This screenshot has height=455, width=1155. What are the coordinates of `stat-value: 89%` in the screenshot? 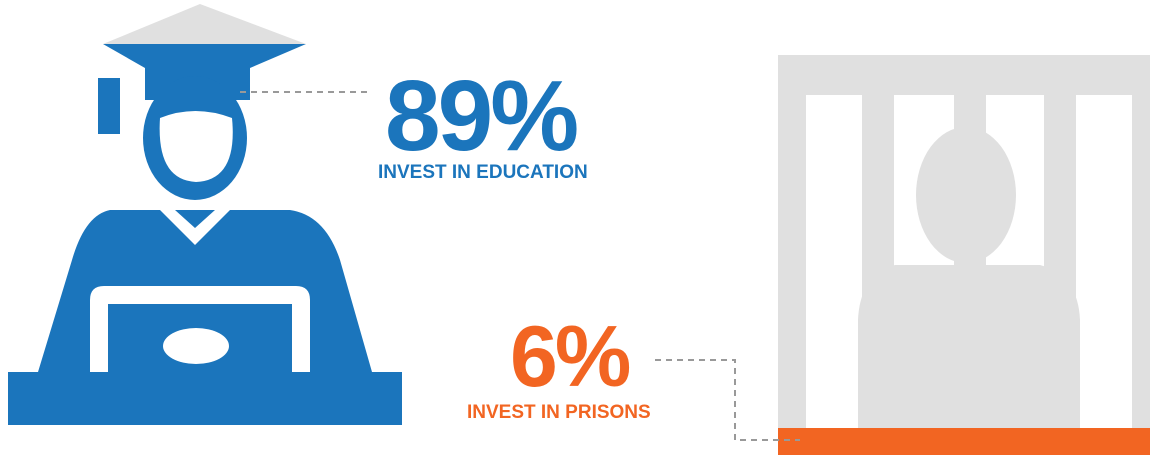 It's located at (481, 116).